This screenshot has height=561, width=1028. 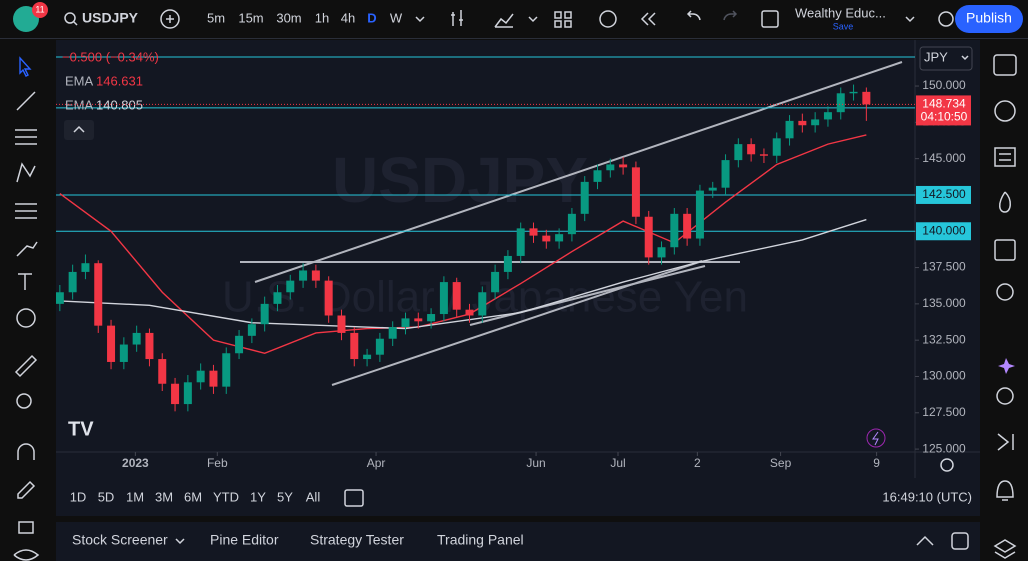 What do you see at coordinates (26, 101) in the screenshot?
I see `trendline-tool` at bounding box center [26, 101].